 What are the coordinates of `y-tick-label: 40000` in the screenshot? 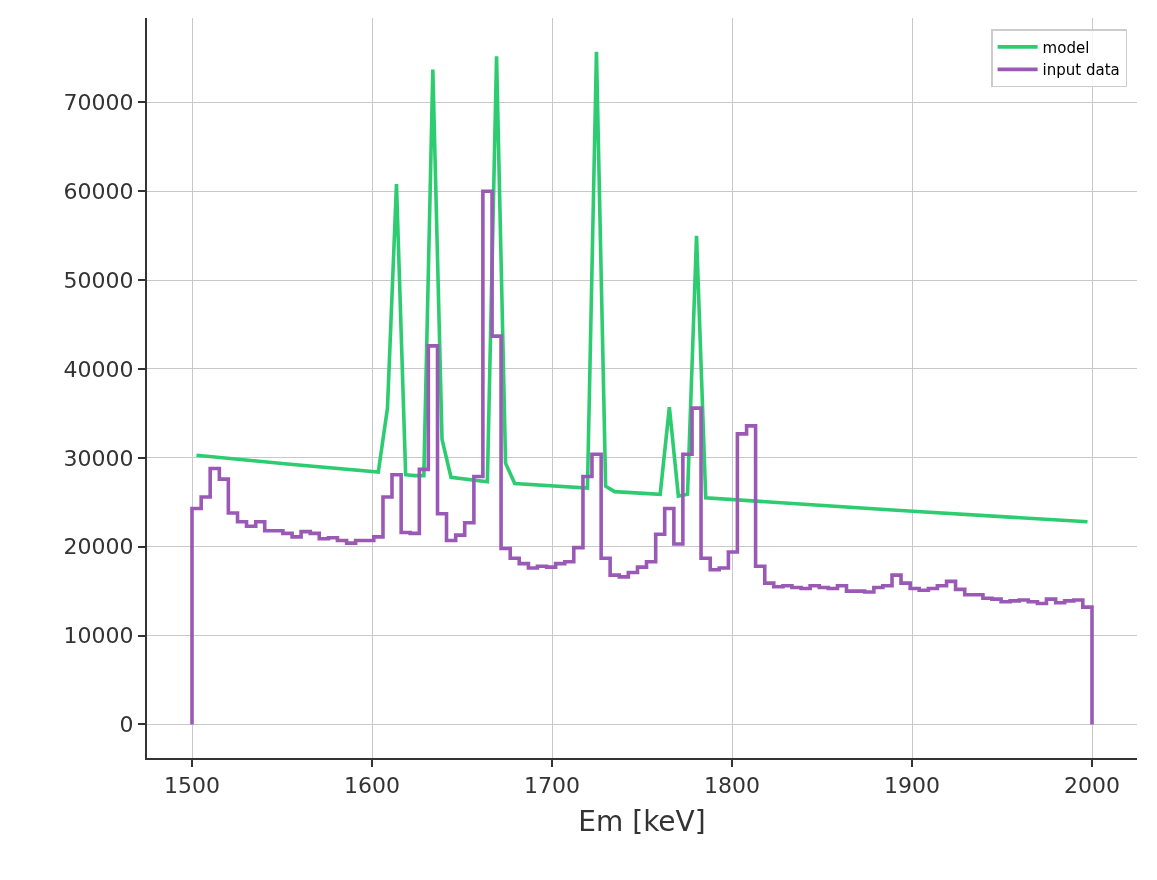 It's located at (98, 369).